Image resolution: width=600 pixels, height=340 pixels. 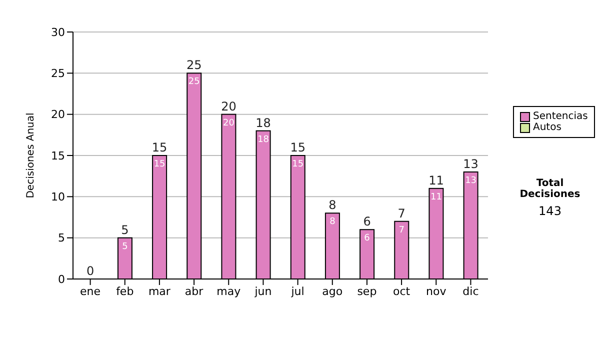 What do you see at coordinates (228, 106) in the screenshot?
I see `total-label: 20` at bounding box center [228, 106].